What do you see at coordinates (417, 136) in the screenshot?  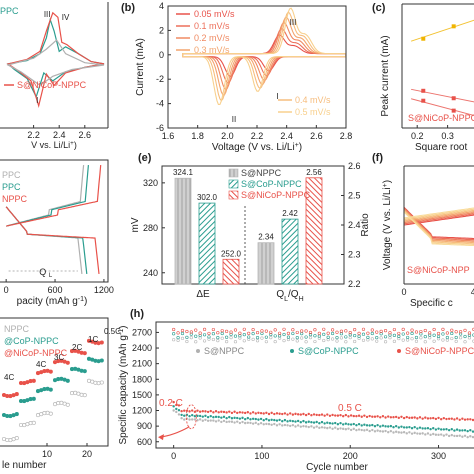 I see `x-tick-label: 0.2` at bounding box center [417, 136].